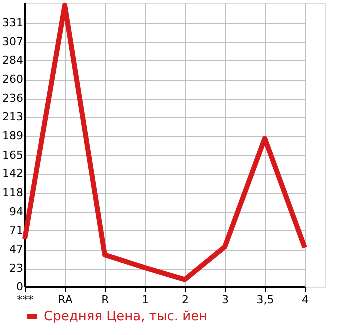 The image size is (345, 335). I want to click on x-tick-label: RA, so click(66, 300).